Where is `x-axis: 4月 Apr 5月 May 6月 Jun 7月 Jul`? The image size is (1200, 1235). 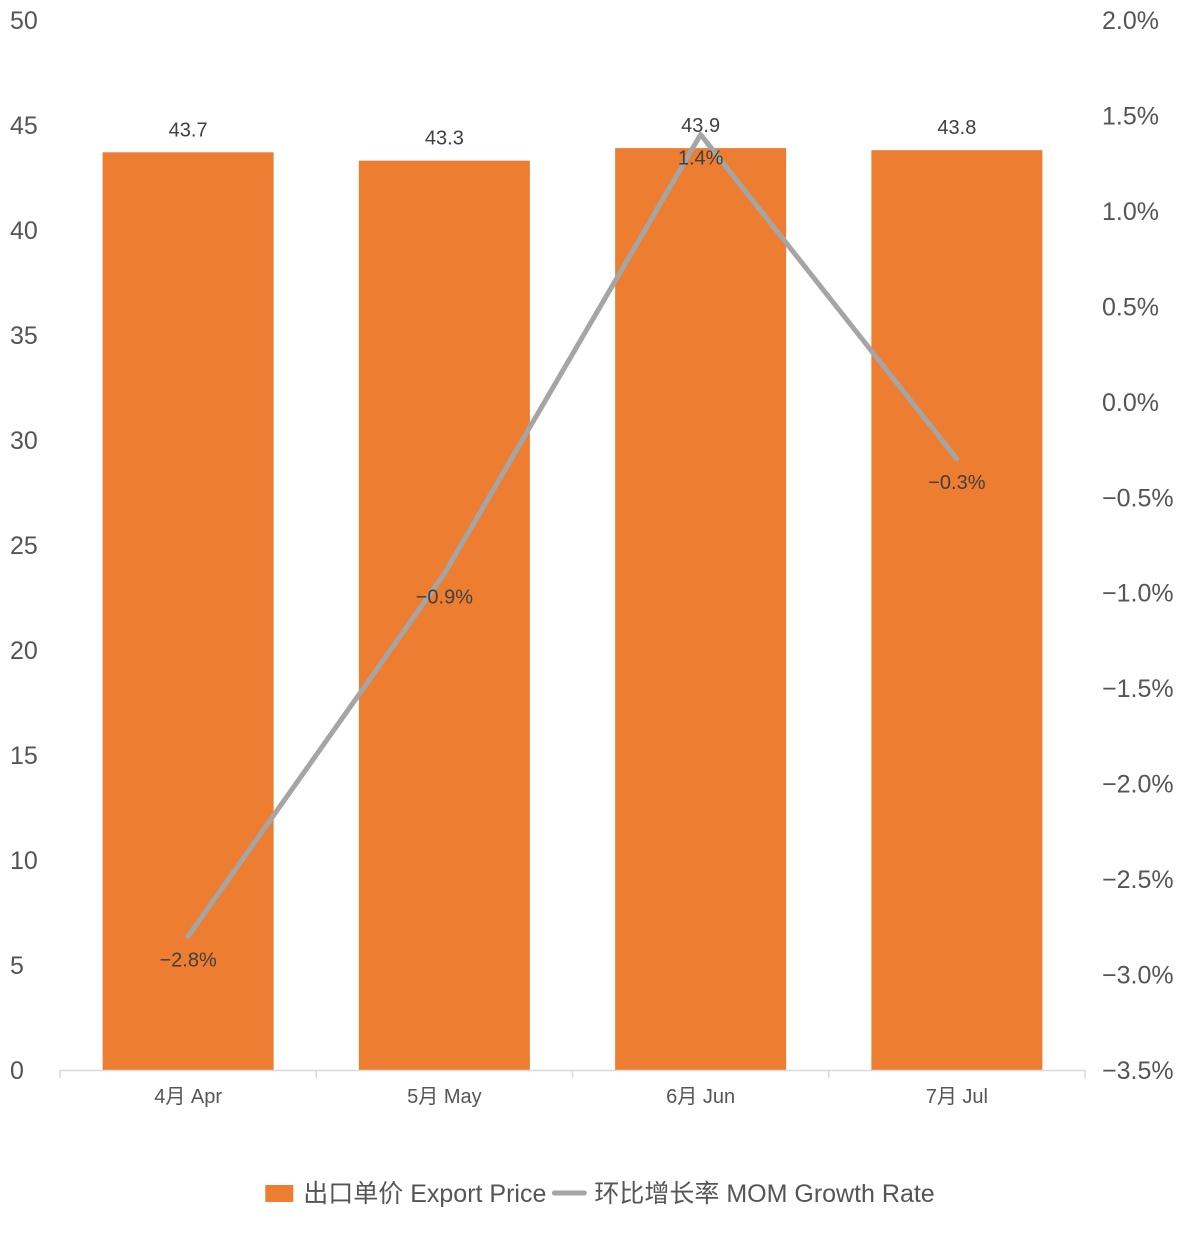
x-axis: 4月 Apr 5月 May 6月 Jun 7月 Jul is located at coordinates (572, 1088).